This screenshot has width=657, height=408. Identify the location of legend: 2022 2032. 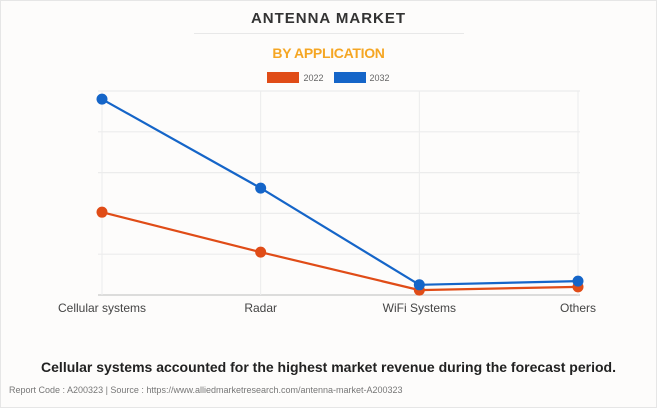
(328, 77).